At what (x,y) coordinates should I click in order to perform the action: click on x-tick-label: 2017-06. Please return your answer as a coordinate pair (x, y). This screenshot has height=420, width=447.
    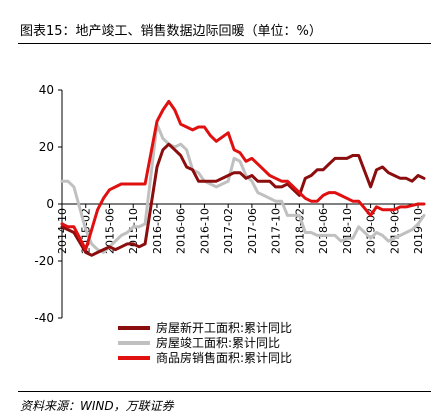
    Looking at the image, I should click on (252, 231).